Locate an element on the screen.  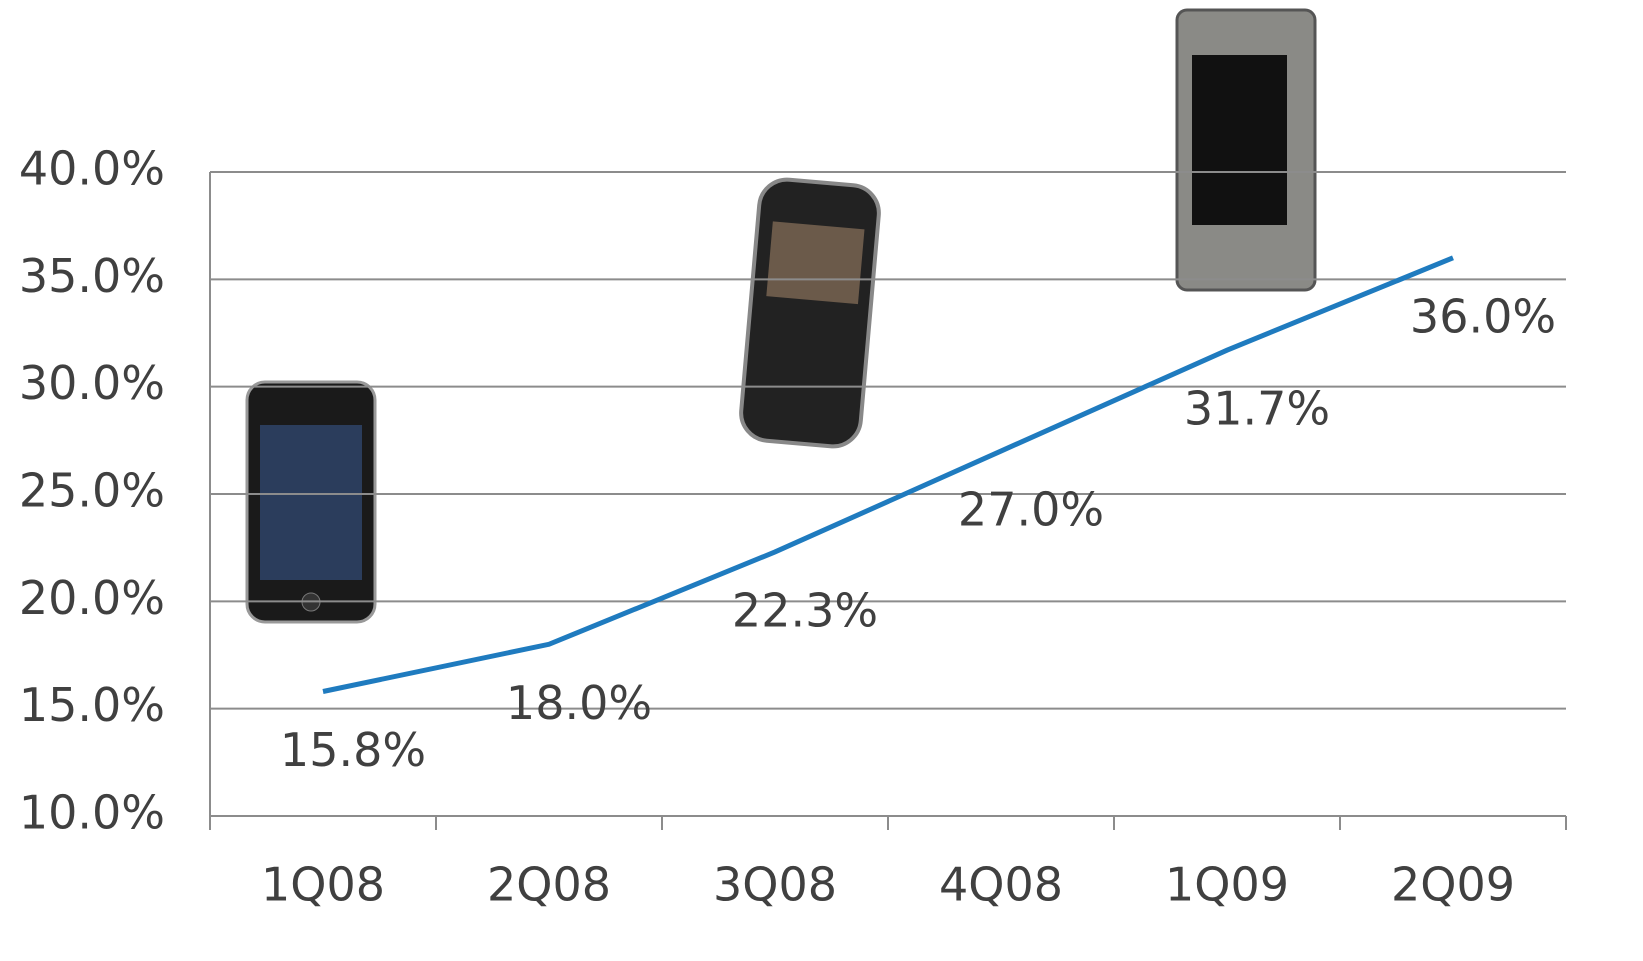
y-tick-label: 10.0% is located at coordinates (92, 813).